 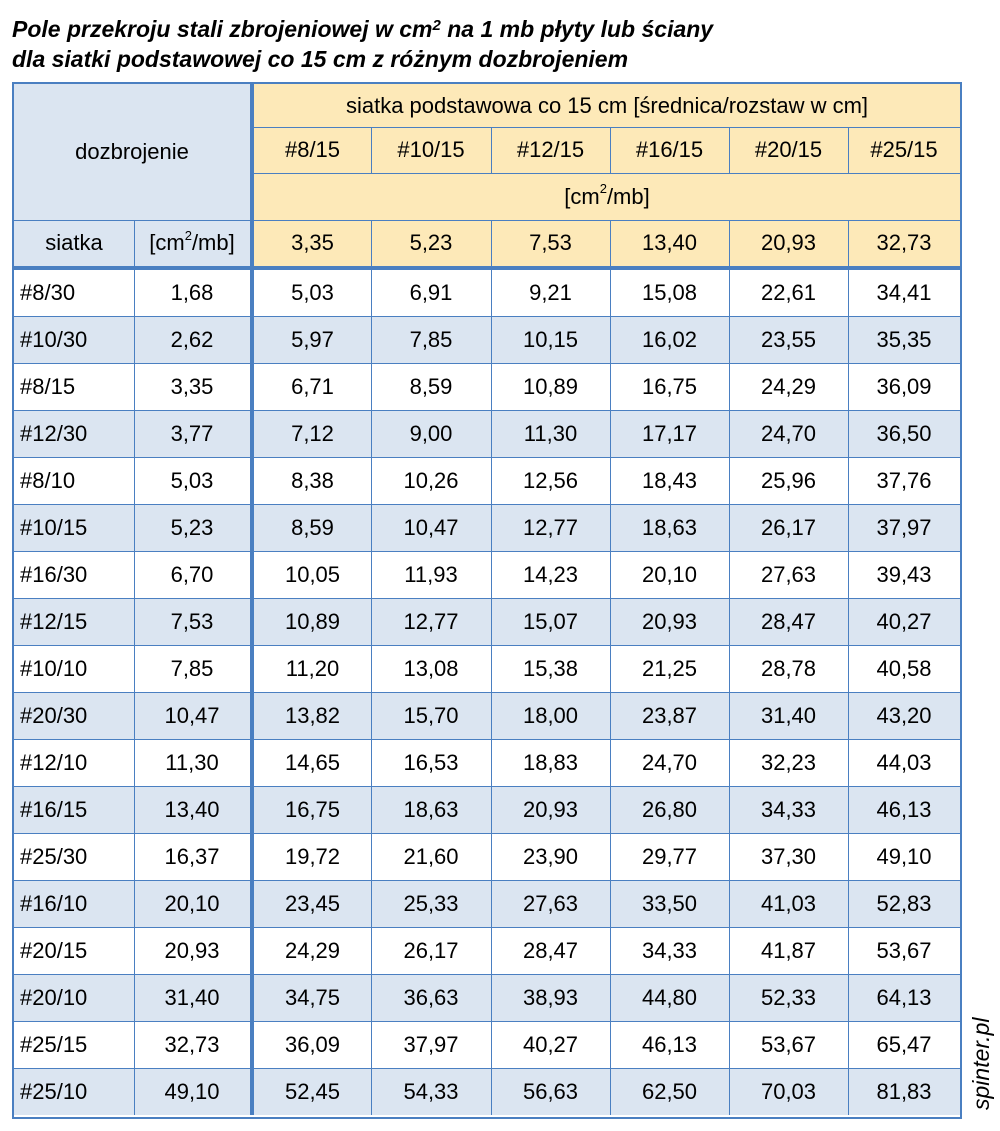 I want to click on table-cell-value: 54,33, so click(x=431, y=1091).